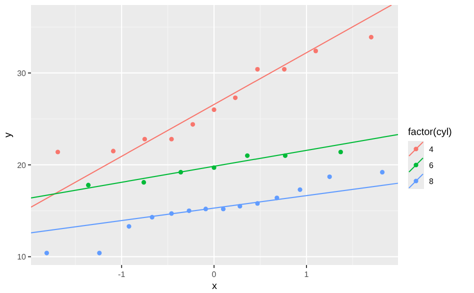  Describe the element at coordinates (22, 165) in the screenshot. I see `y-tick-label: 20` at that location.